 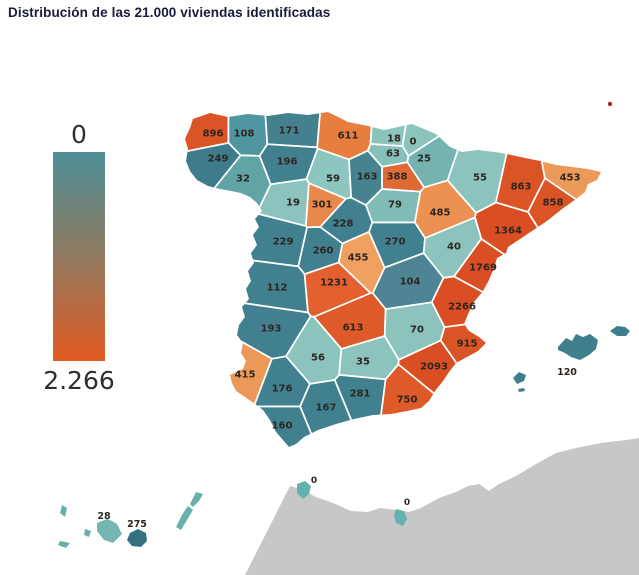 I want to click on balearic-islands: 120, so click(x=571, y=359).